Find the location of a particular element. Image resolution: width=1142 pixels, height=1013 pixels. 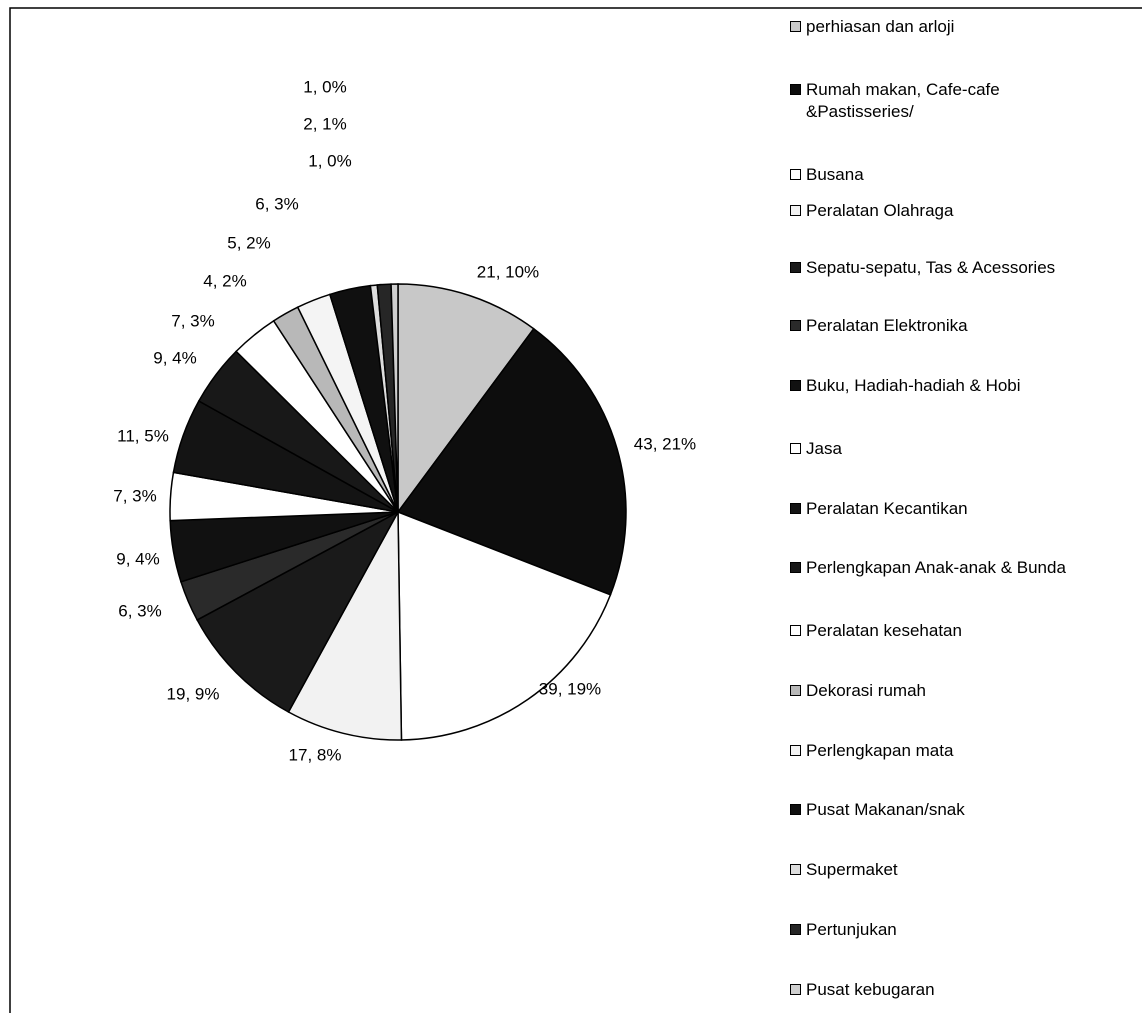

legend-item: perhiasan dan arloji is located at coordinates (872, 27).